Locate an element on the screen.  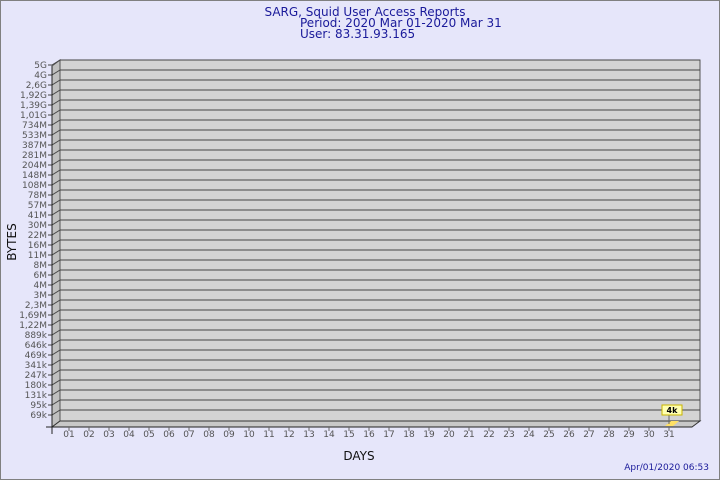
y-tick-label: 734M is located at coordinates (34, 126).